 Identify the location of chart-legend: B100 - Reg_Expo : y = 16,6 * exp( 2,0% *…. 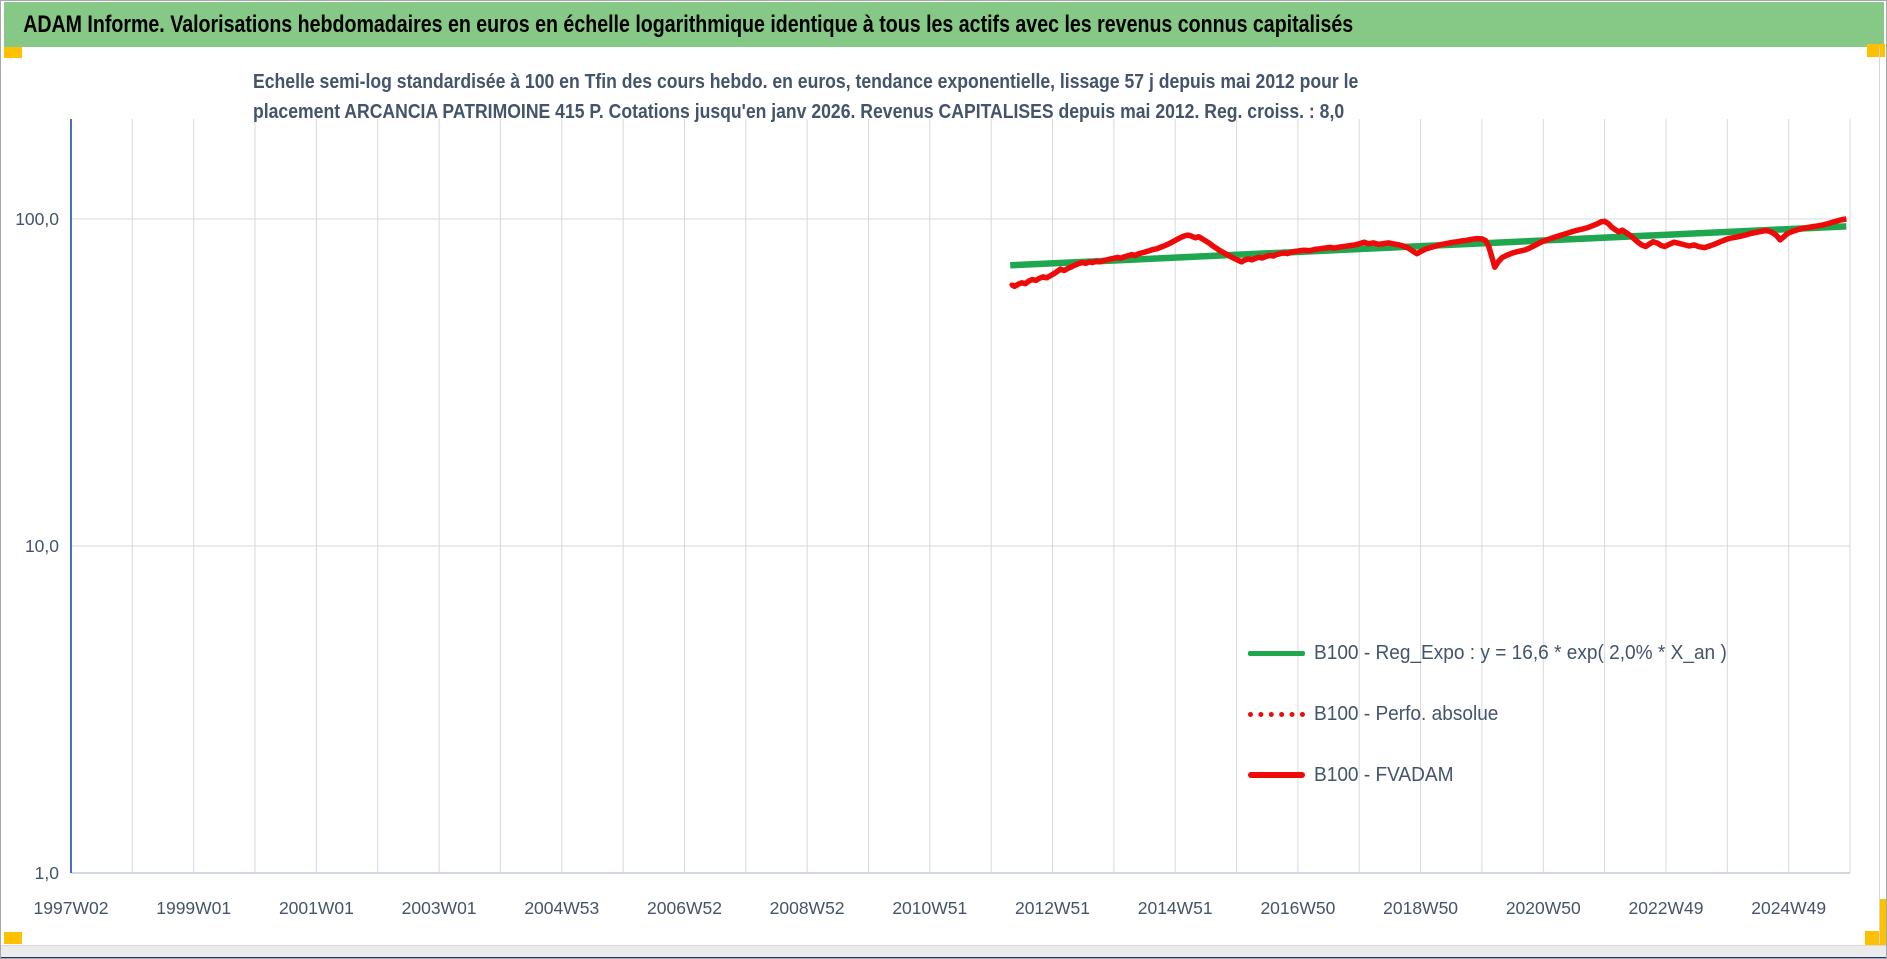
(1503, 724).